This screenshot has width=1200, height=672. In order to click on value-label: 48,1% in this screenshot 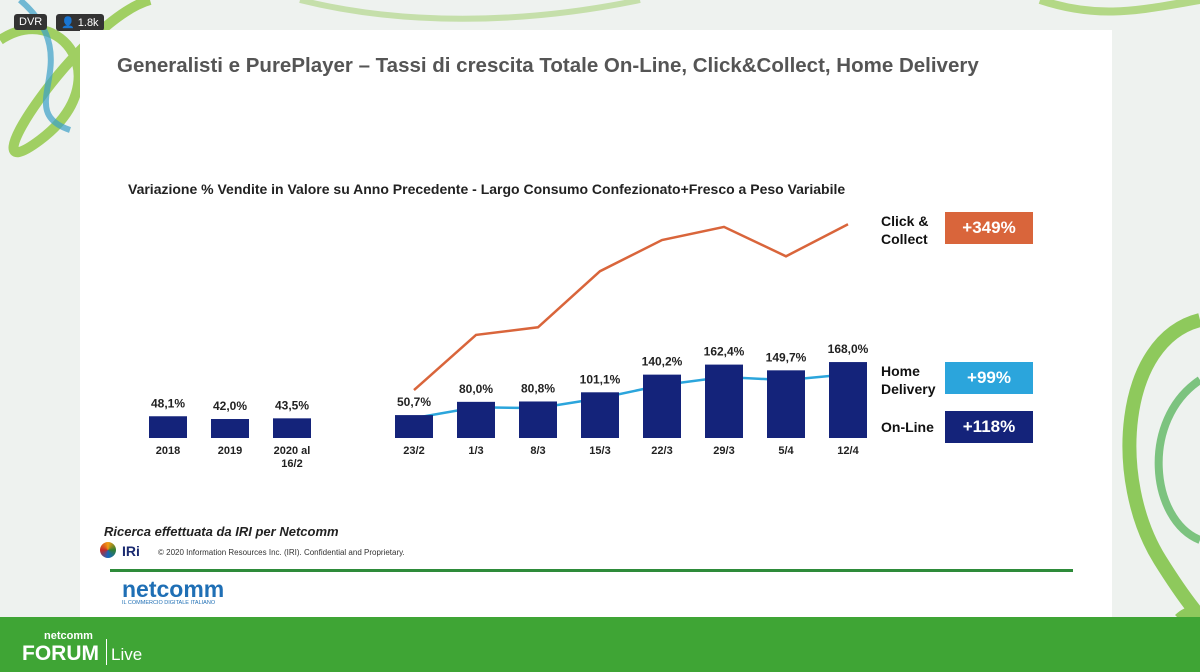, I will do `click(168, 403)`.